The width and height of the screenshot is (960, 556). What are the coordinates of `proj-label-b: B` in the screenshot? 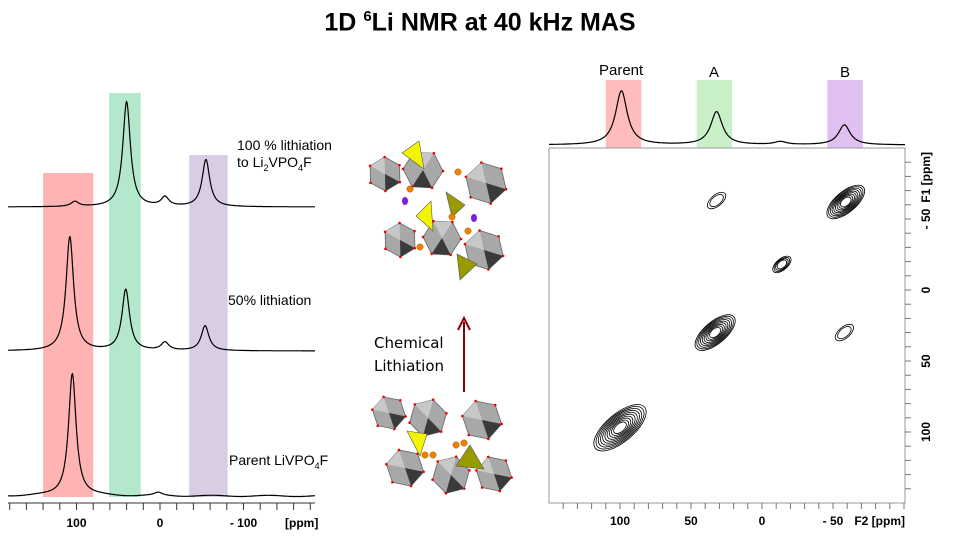 It's located at (845, 72).